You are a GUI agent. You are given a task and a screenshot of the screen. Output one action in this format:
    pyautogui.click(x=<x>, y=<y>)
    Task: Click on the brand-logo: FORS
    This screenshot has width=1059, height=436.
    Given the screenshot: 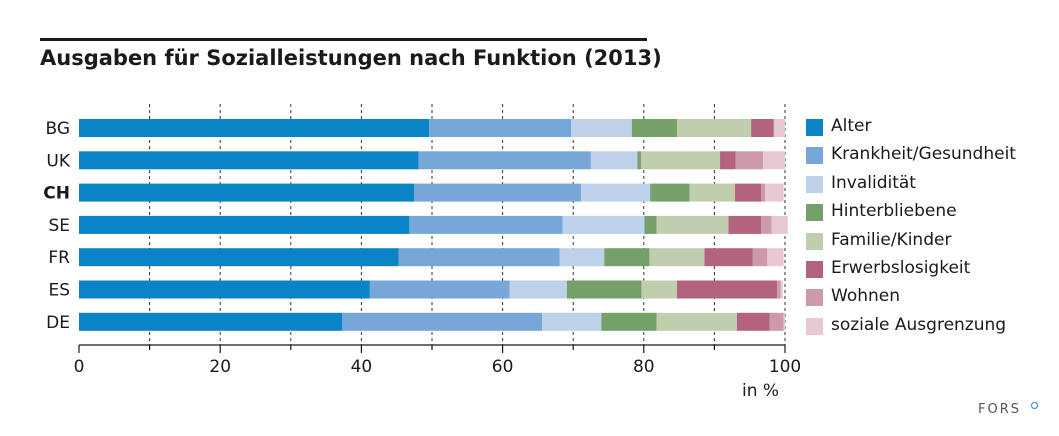 What is the action you would take?
    pyautogui.click(x=999, y=409)
    